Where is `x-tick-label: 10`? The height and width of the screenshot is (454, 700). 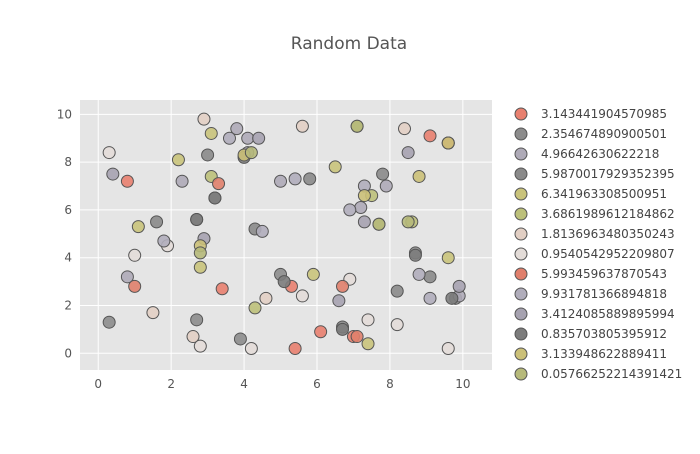 x-tick-label: 10 is located at coordinates (462, 384).